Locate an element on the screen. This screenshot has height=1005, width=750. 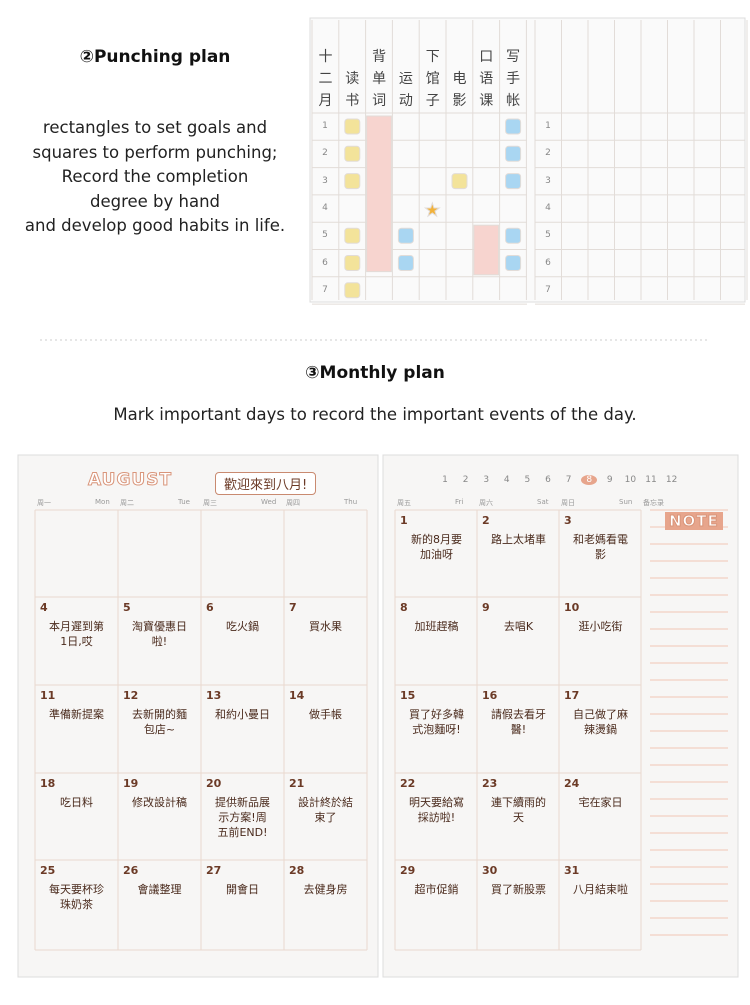
day-note: 修改設計稿 is located at coordinates (159, 802).